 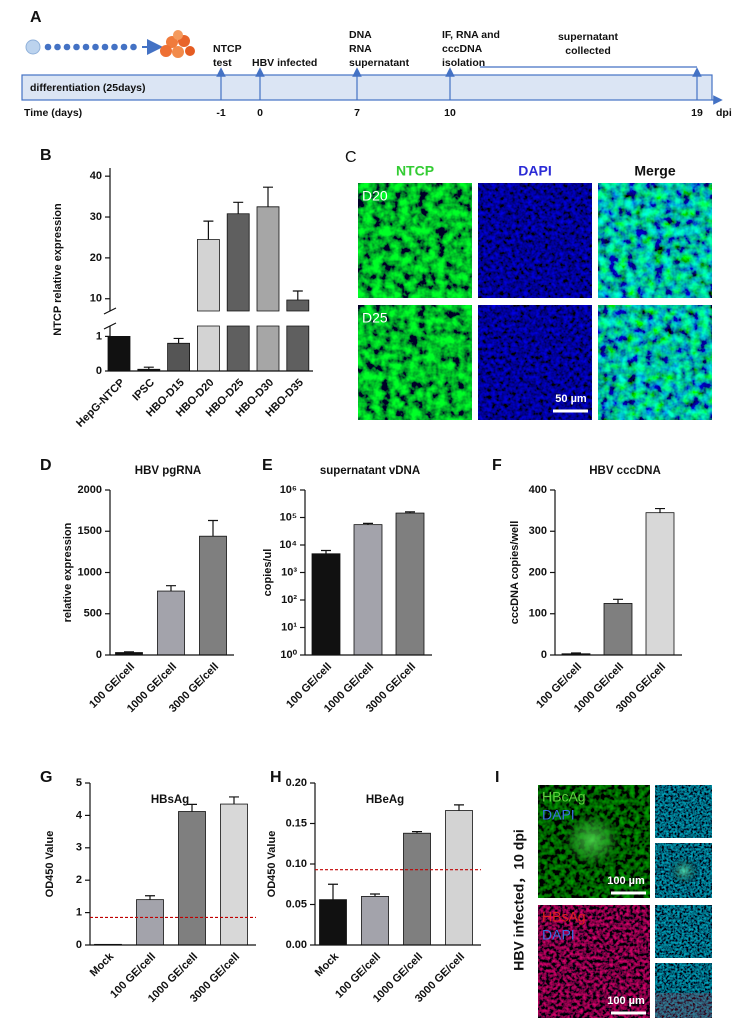 What do you see at coordinates (96, 217) in the screenshot?
I see `y-tick-label: 30` at bounding box center [96, 217].